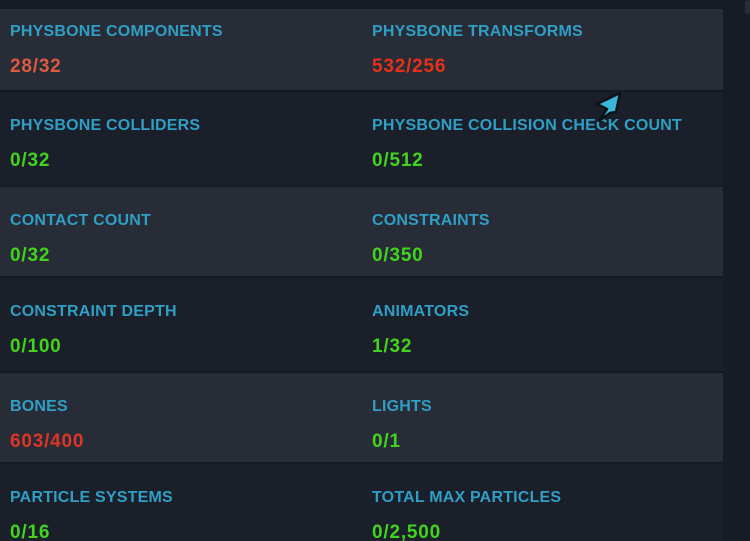 The height and width of the screenshot is (541, 750). What do you see at coordinates (30, 531) in the screenshot?
I see `stat-value: 0/16` at bounding box center [30, 531].